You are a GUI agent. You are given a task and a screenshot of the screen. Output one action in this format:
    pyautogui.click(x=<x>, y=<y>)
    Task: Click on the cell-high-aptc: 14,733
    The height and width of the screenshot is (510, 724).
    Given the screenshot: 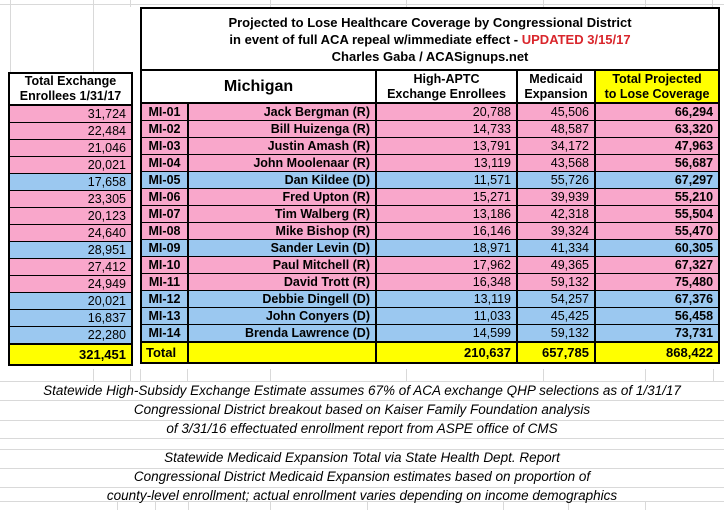 What is the action you would take?
    pyautogui.click(x=446, y=129)
    